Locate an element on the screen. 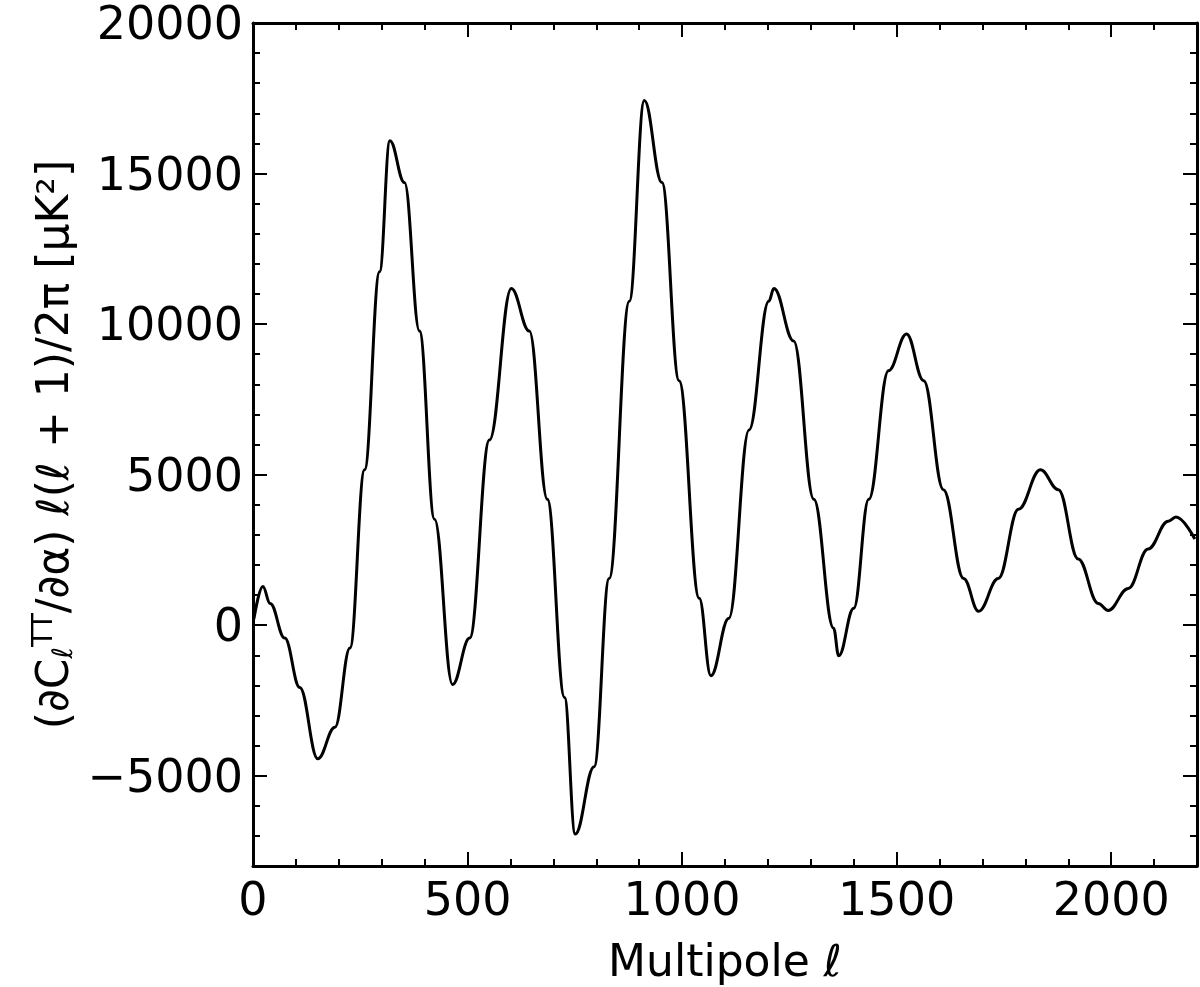 This screenshot has width=1200, height=987. x-tick-label: 1500 is located at coordinates (897, 899).